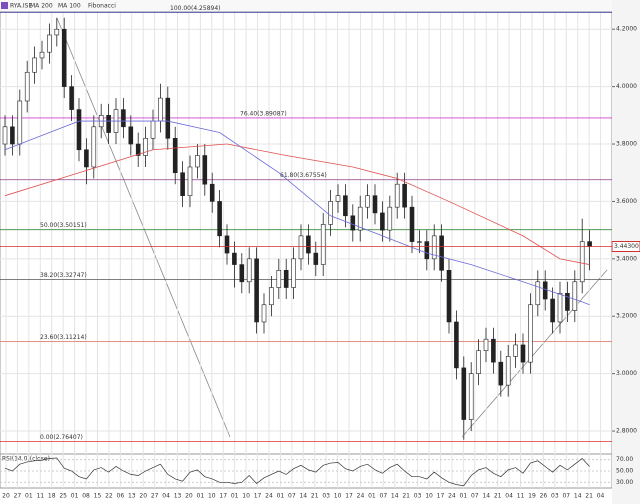  What do you see at coordinates (361, 496) in the screenshot?
I see `x-tick-label: 24` at bounding box center [361, 496].